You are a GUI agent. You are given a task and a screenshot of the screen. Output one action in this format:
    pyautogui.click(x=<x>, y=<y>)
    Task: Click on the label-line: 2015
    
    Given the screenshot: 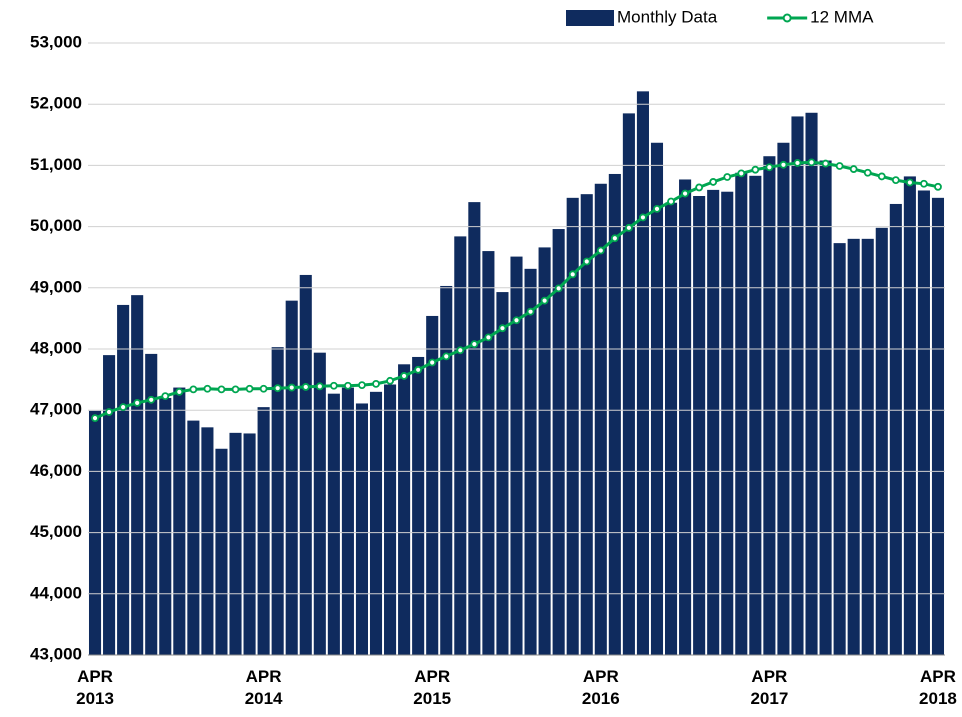 What is the action you would take?
    pyautogui.click(x=432, y=698)
    